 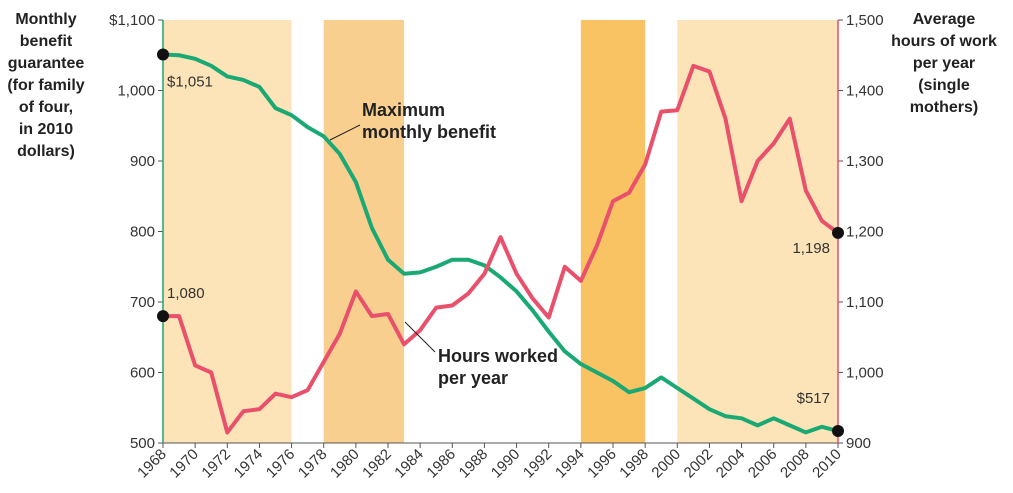 What do you see at coordinates (506, 464) in the screenshot?
I see `x-tick-label: 1990` at bounding box center [506, 464].